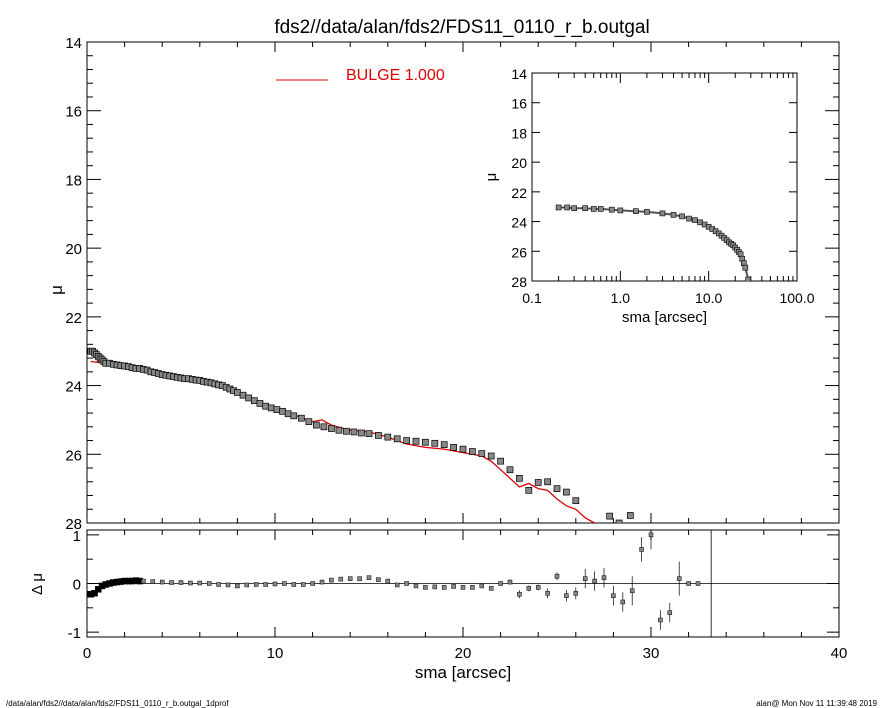 The height and width of the screenshot is (708, 885). I want to click on main-ytick-label: 22, so click(73, 318).